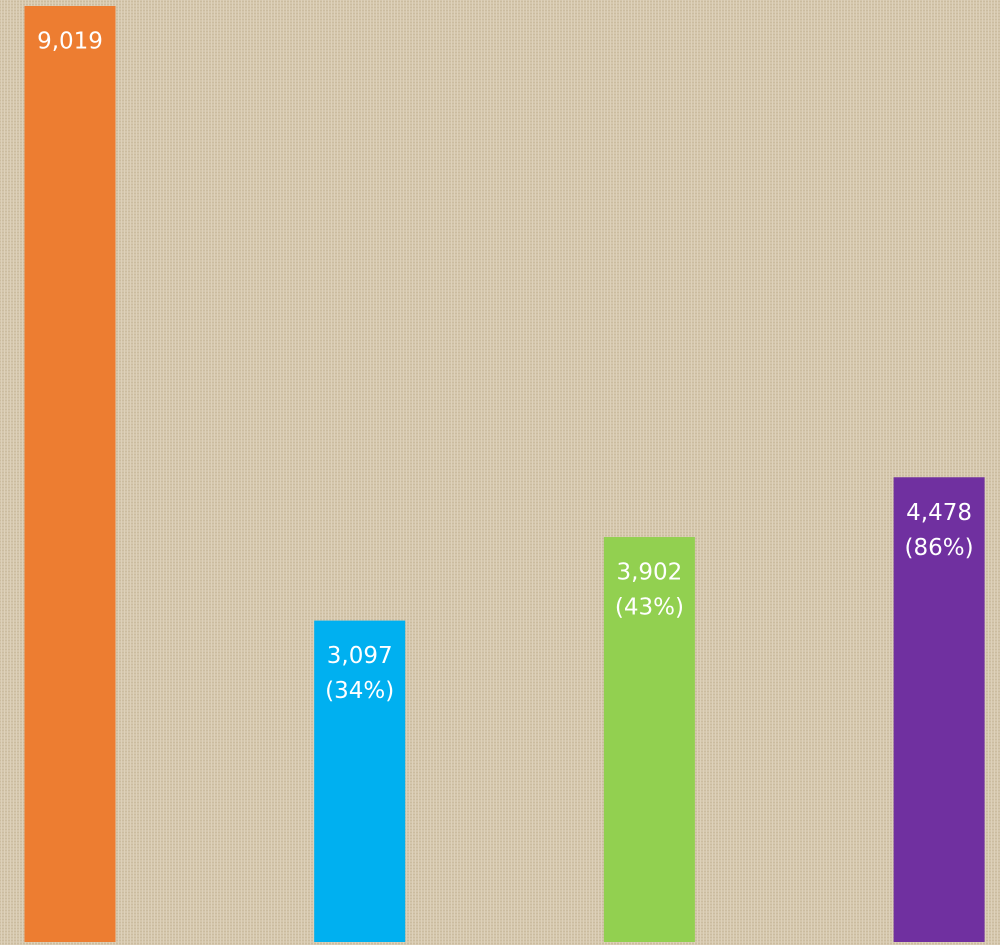 This screenshot has height=945, width=1000. Describe the element at coordinates (360, 656) in the screenshot. I see `value-label: 3,097` at that location.